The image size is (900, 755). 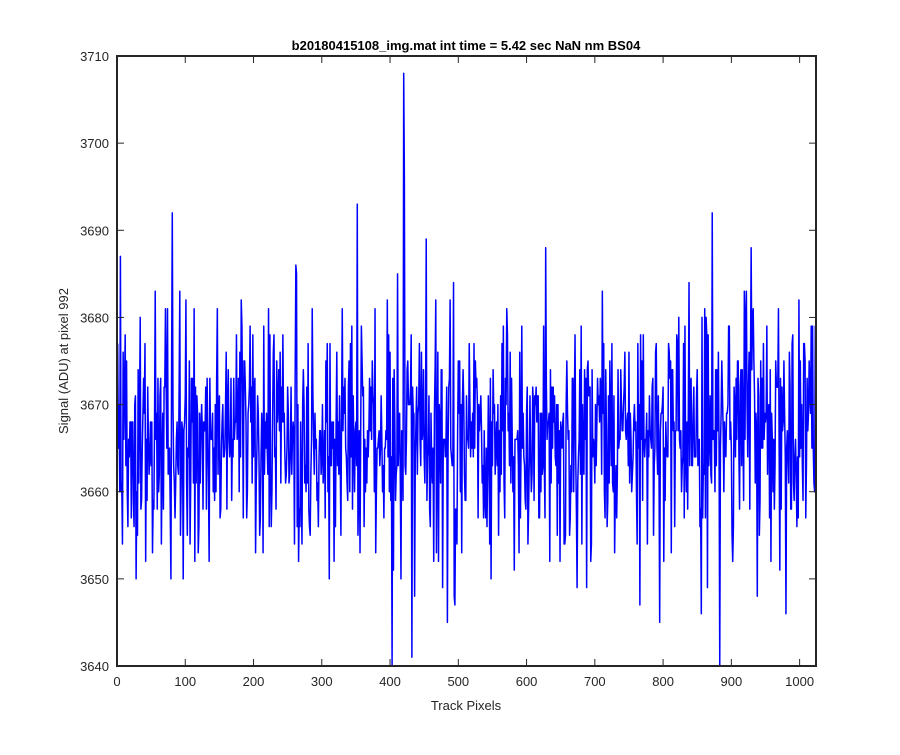 I want to click on y-tick-label: 3650, so click(x=94, y=579).